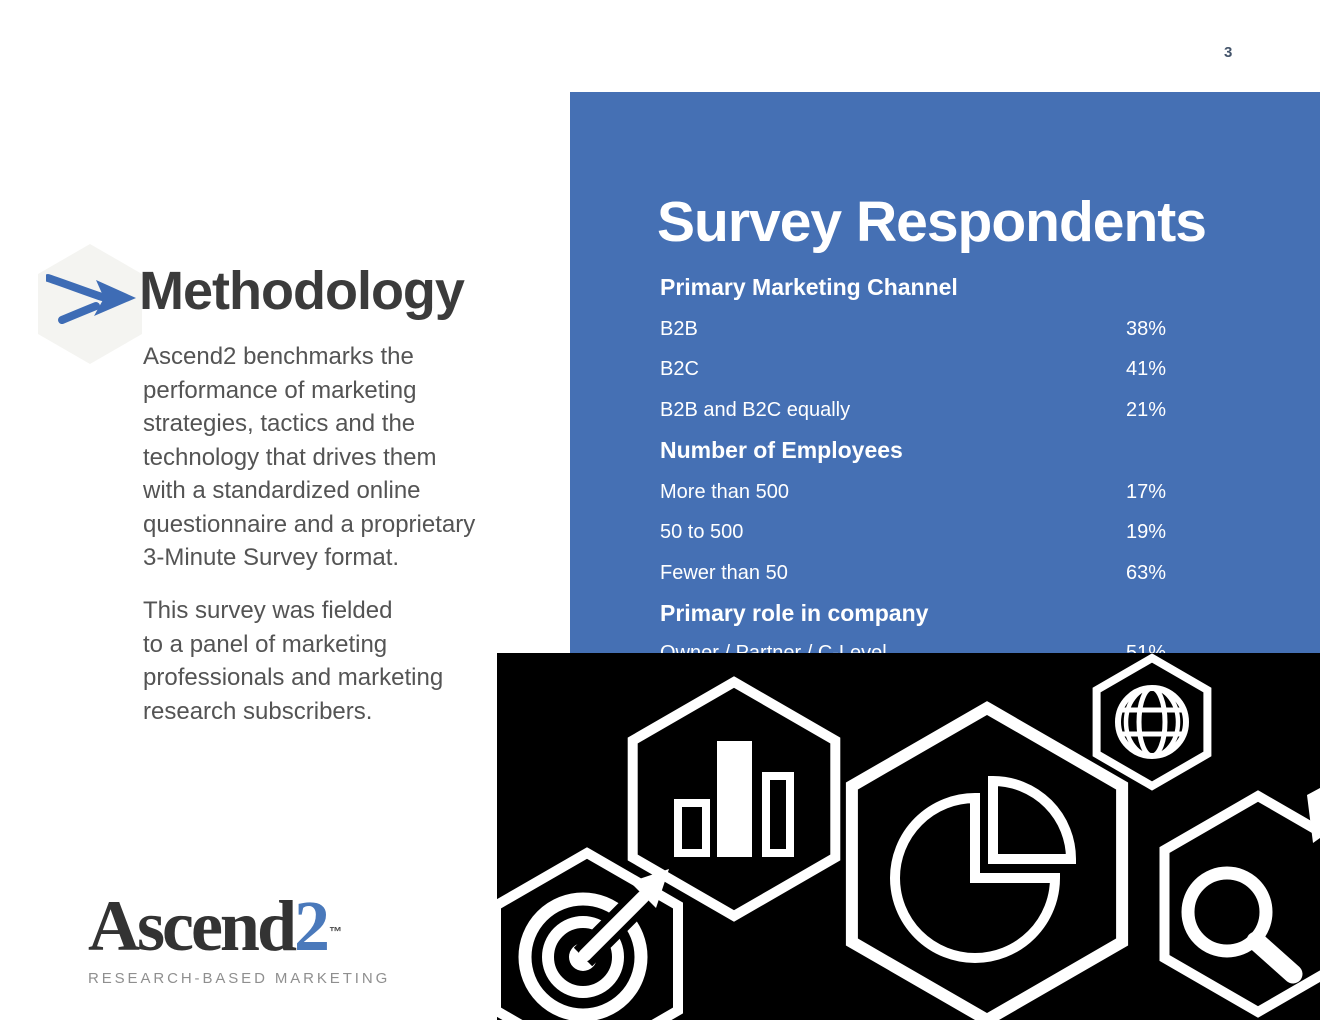  Describe the element at coordinates (913, 369) in the screenshot. I see `table-row: B2C 41%` at that location.